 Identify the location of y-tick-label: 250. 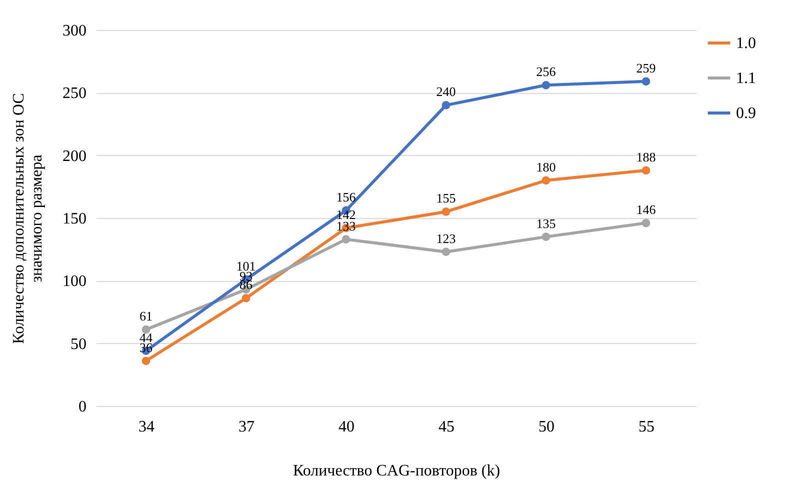
(74, 93).